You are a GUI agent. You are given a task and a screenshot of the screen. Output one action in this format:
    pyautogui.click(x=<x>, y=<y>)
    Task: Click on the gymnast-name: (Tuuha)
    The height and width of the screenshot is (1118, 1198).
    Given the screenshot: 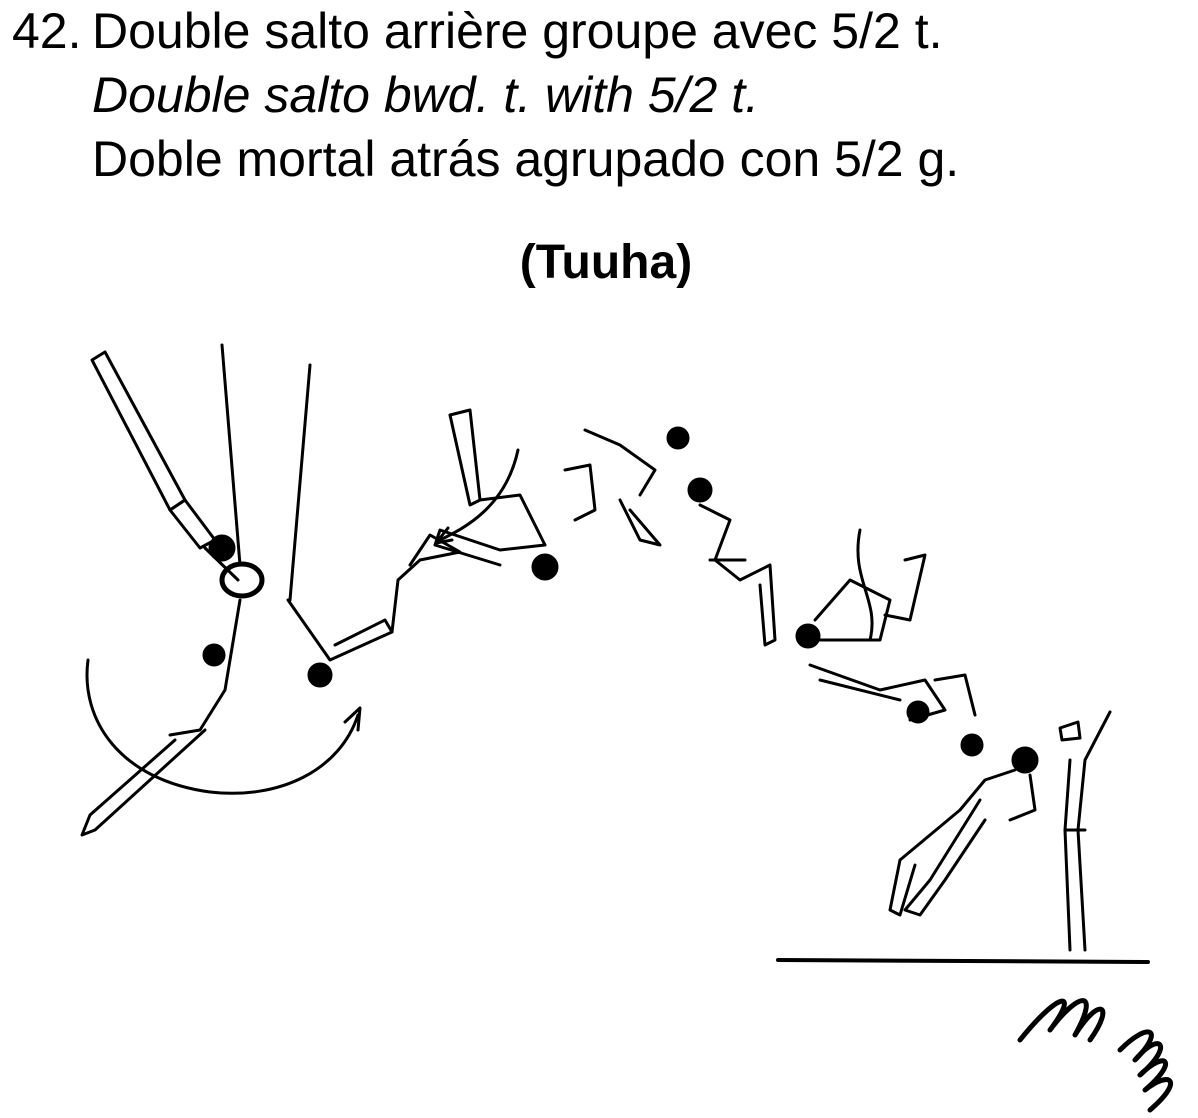 What is the action you would take?
    pyautogui.click(x=606, y=262)
    